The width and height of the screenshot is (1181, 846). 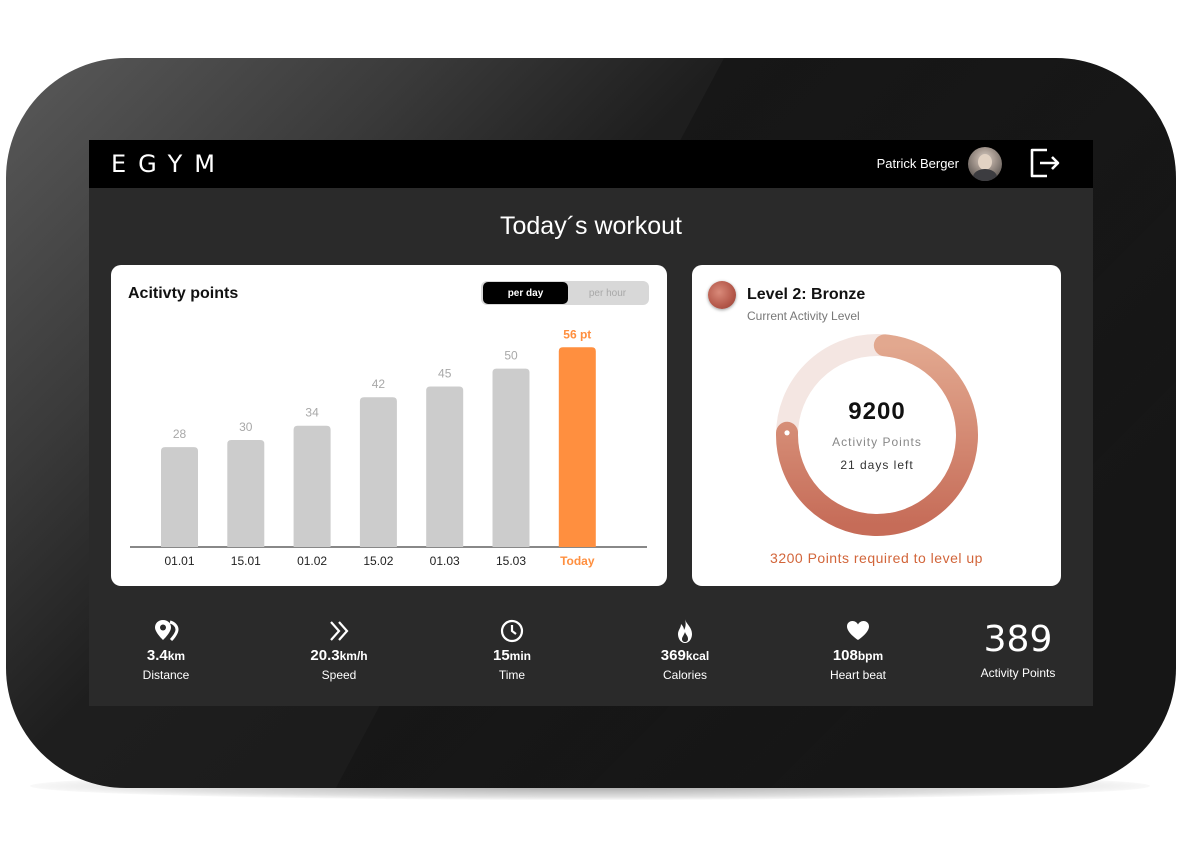 I want to click on activity-points-title: Acitivty points, so click(x=183, y=293).